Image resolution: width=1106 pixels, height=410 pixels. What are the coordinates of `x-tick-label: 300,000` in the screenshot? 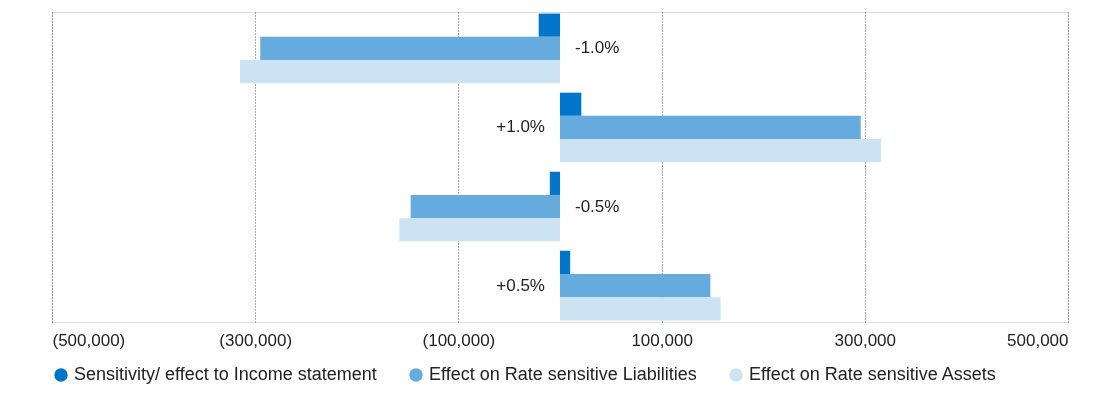 It's located at (865, 340).